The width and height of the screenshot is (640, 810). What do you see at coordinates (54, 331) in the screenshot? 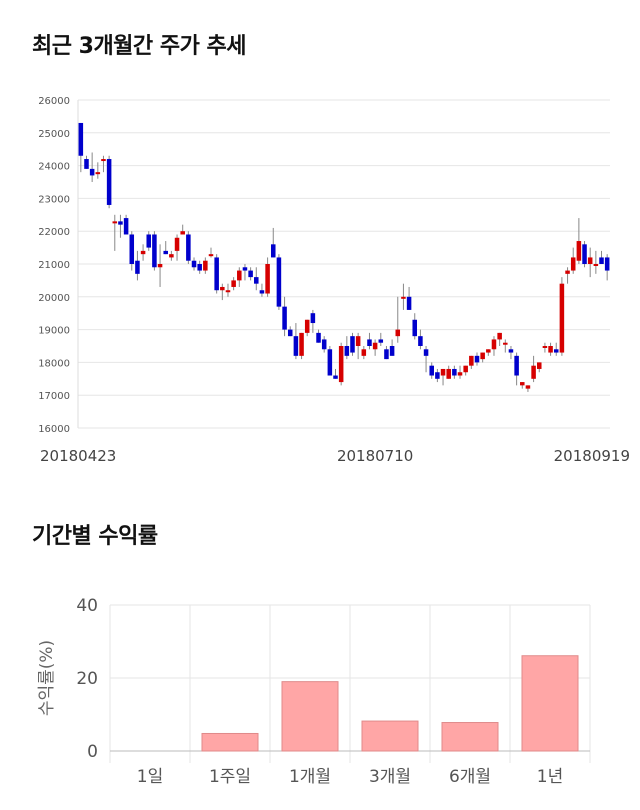
I see `y-tick-label: 19000` at bounding box center [54, 331].